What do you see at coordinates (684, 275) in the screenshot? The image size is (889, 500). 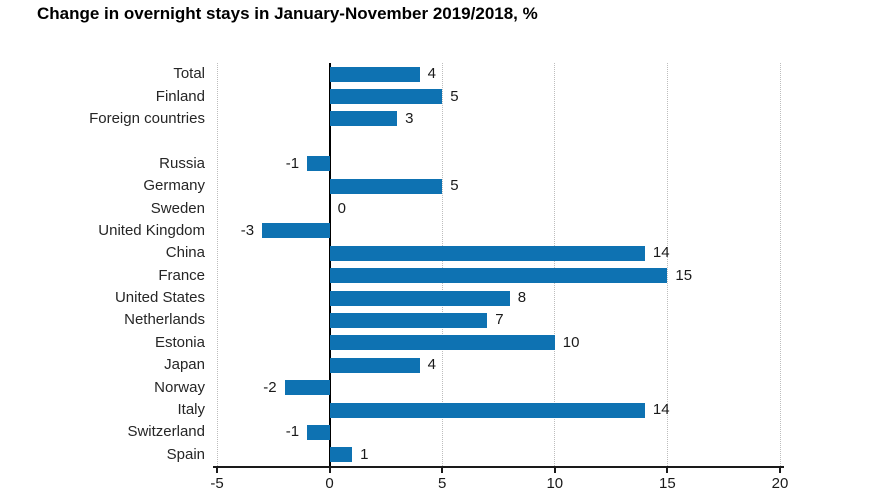 I see `bar-value-label: 15` at bounding box center [684, 275].